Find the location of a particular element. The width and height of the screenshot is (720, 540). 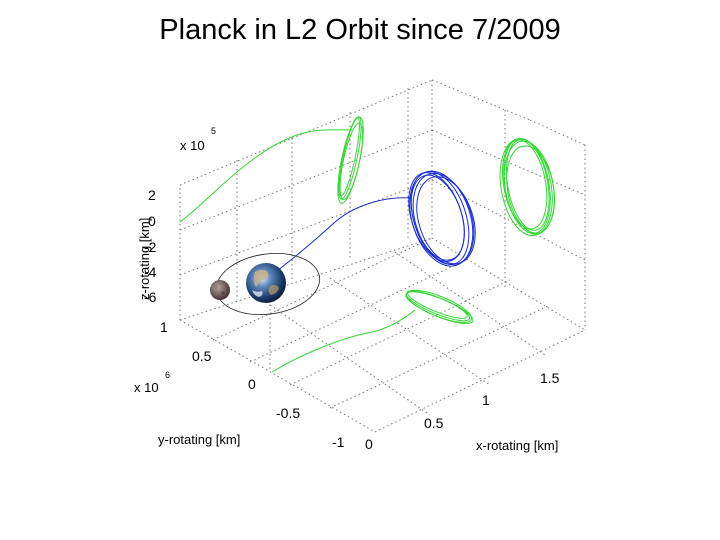

z-axis: 2 0 -2 -4 -6 x 10 5 z-rotating [km] is located at coordinates (176, 215).